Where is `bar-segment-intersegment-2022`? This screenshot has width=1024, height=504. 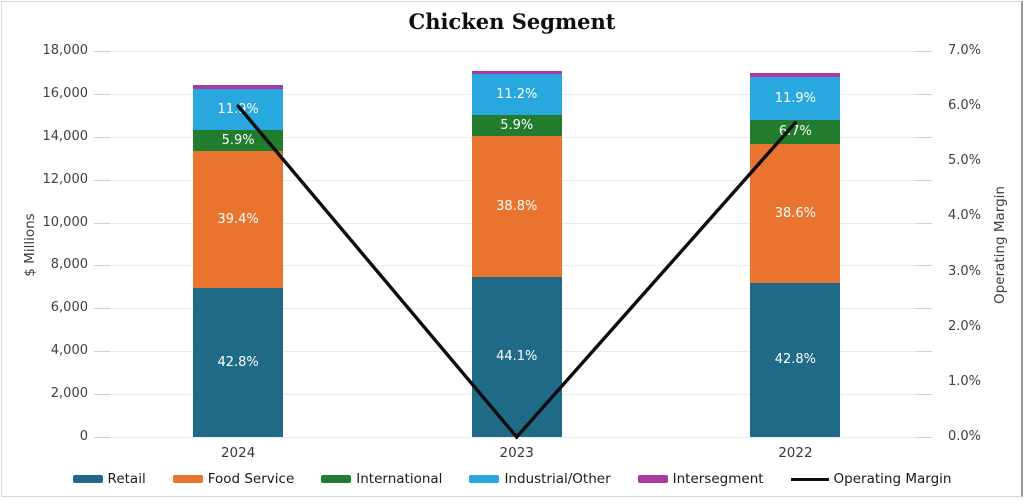 bar-segment-intersegment-2022 is located at coordinates (795, 75).